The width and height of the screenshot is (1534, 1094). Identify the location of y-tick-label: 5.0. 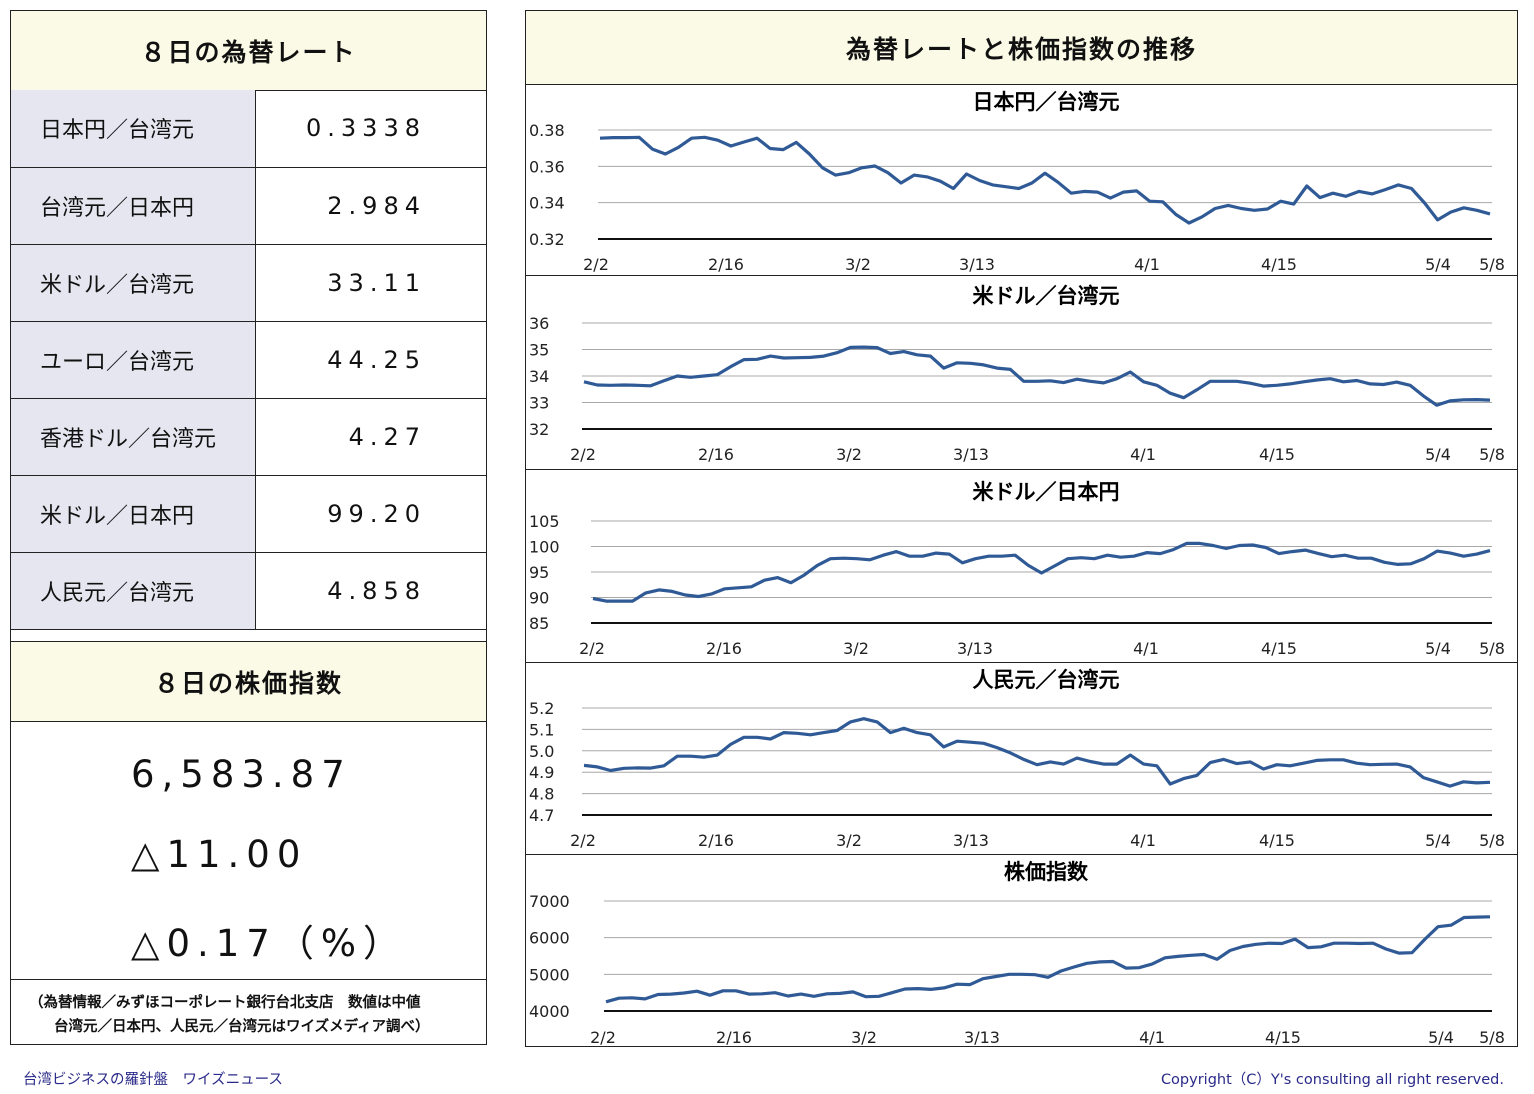
(541, 751).